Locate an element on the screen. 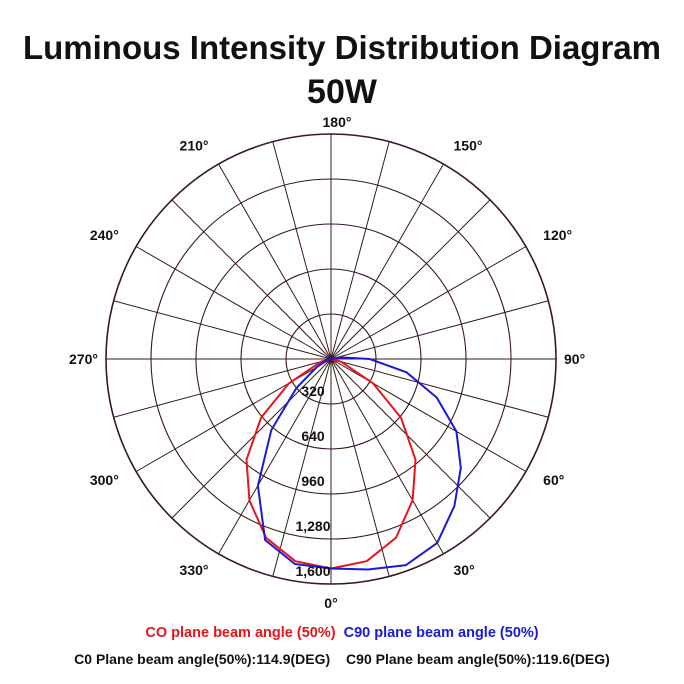 The height and width of the screenshot is (684, 684). angle-label: 210° is located at coordinates (194, 146).